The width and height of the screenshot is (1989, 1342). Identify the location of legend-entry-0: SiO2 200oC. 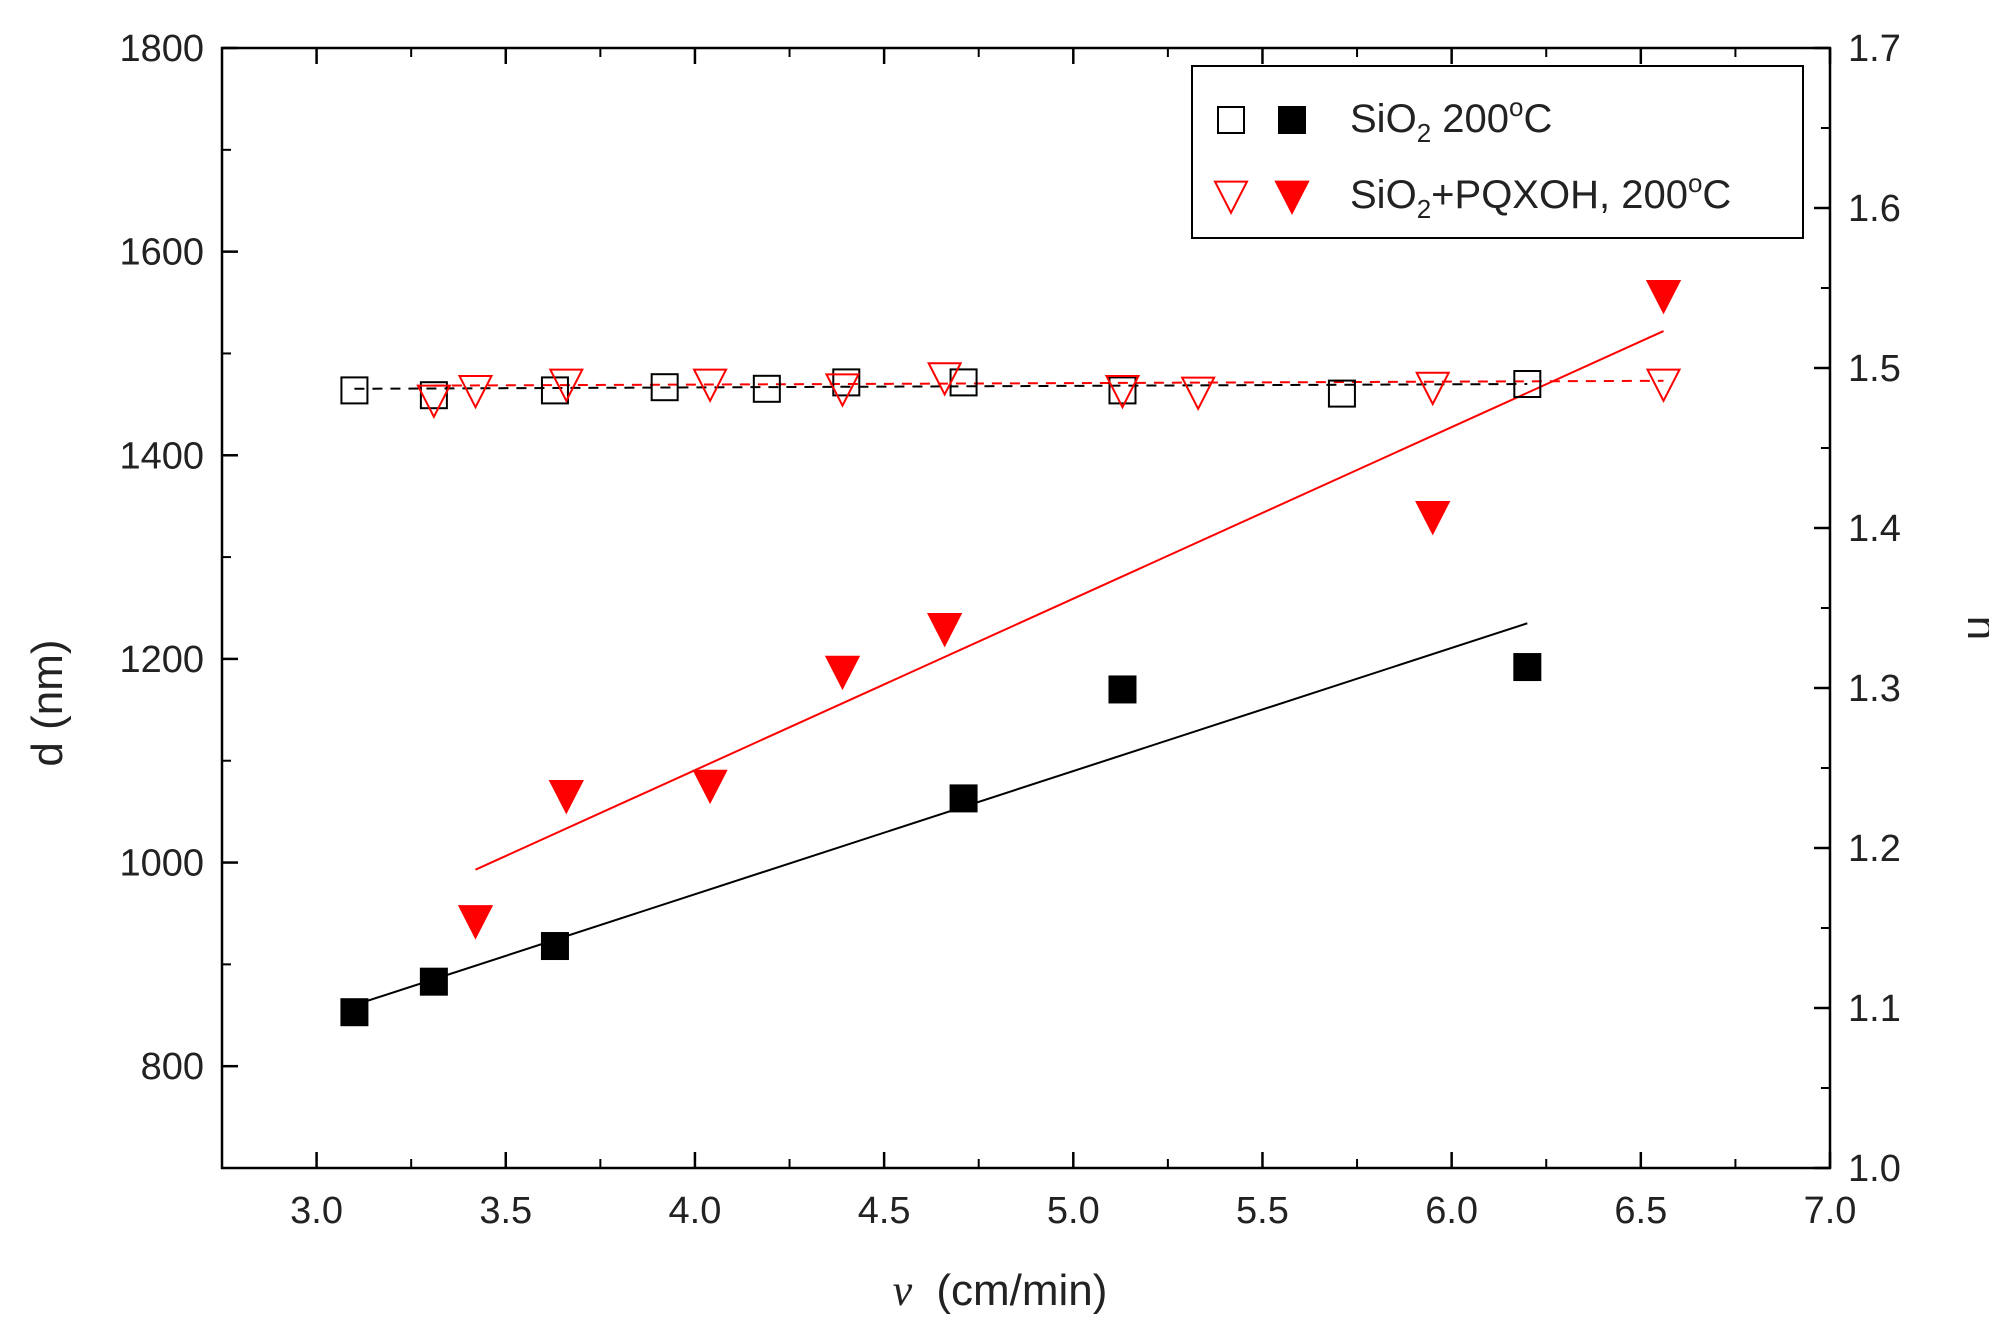
(1451, 120).